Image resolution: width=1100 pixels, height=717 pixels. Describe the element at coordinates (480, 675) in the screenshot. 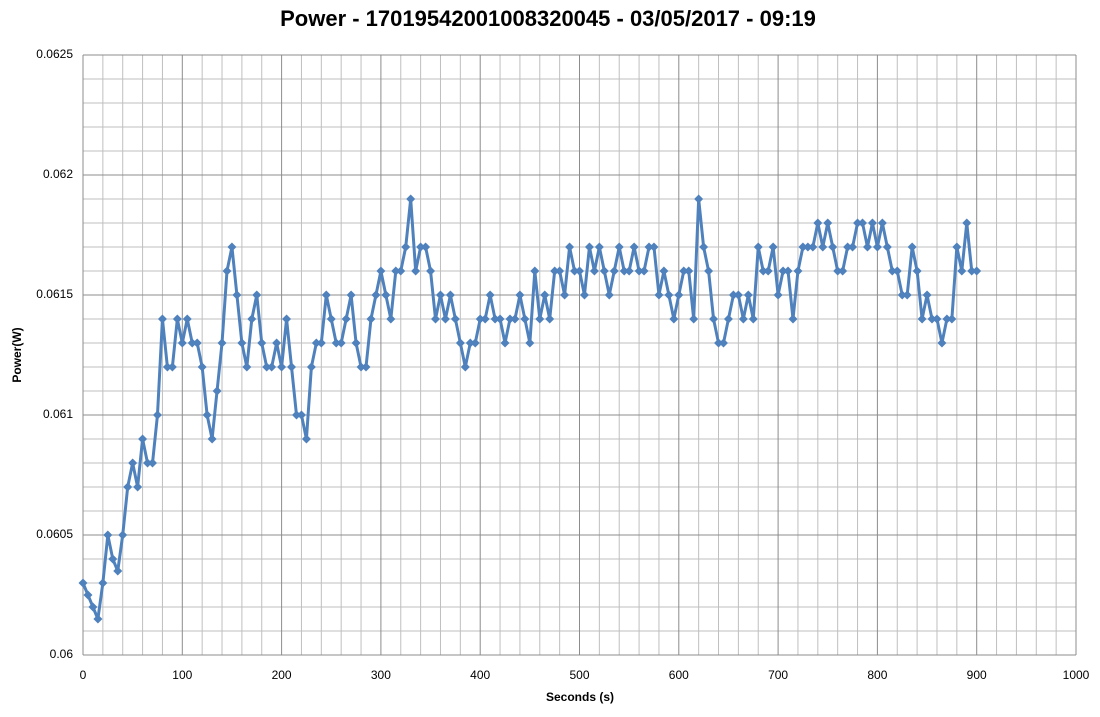

I see `x-tick-label: 400` at that location.